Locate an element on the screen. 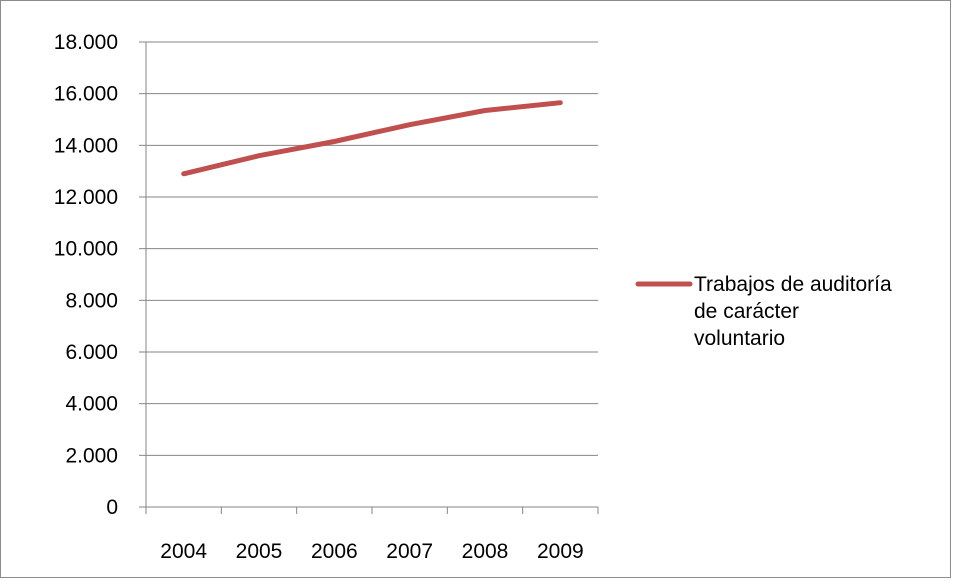  y-tick-label: 4.000 is located at coordinates (91, 404).